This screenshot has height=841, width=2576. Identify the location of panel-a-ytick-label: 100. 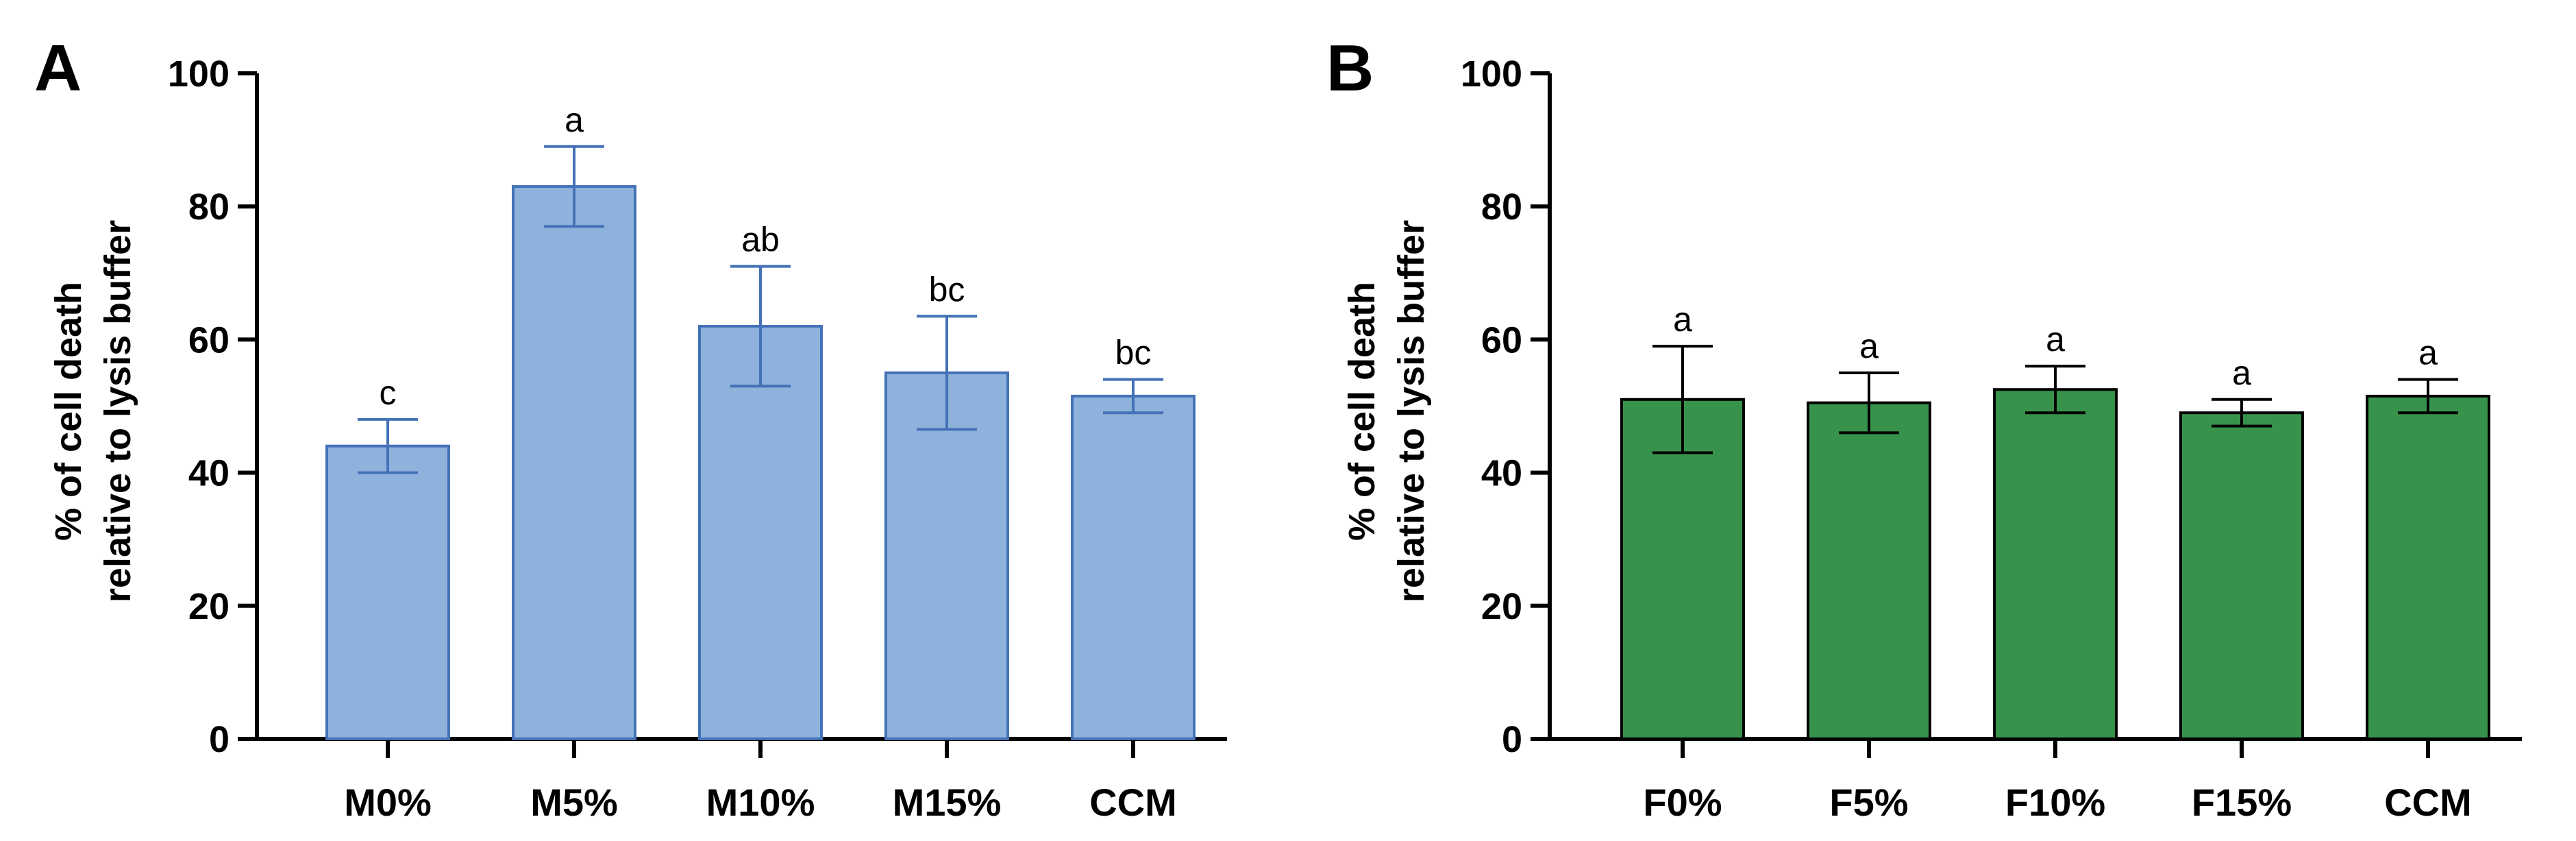
(199, 74).